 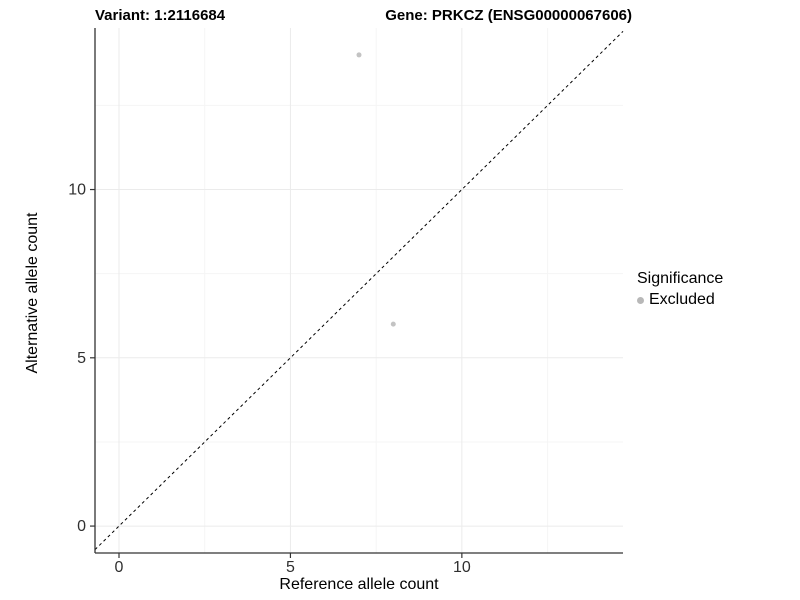 I want to click on legend-item-label: Excluded, so click(x=682, y=299).